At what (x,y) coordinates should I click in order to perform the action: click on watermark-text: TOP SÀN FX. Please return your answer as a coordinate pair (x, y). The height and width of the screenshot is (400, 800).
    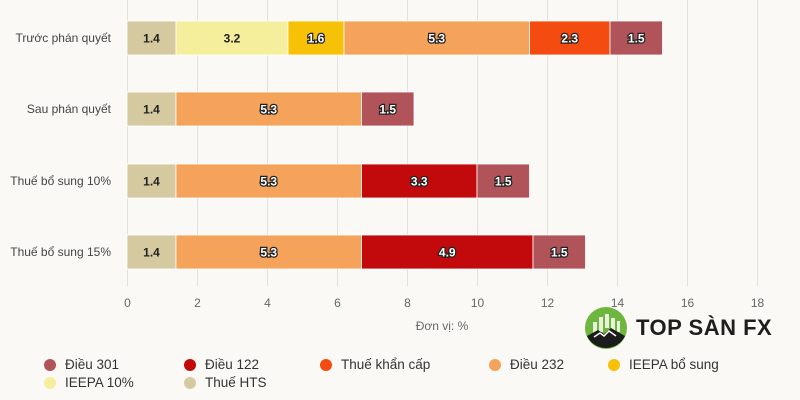
    Looking at the image, I should click on (704, 327).